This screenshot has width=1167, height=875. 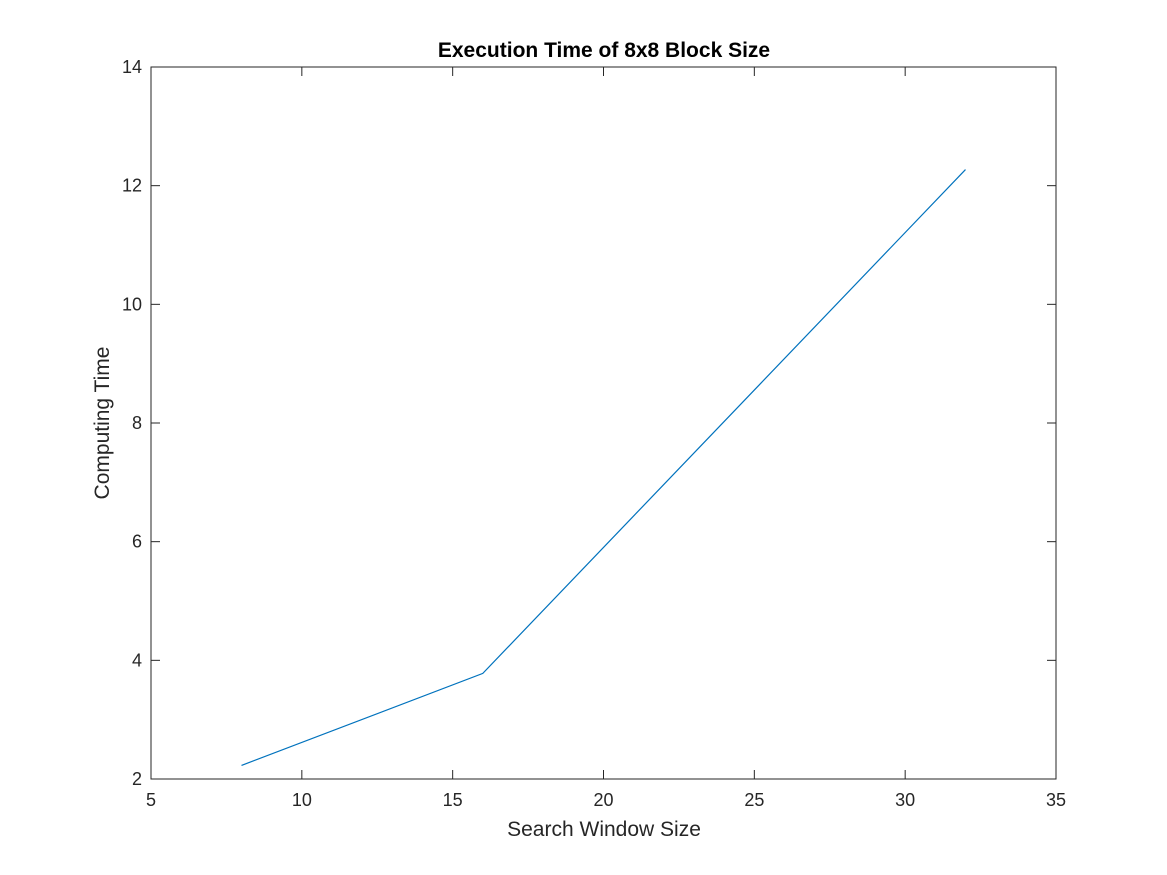 I want to click on x-tick-label: 20, so click(x=603, y=800).